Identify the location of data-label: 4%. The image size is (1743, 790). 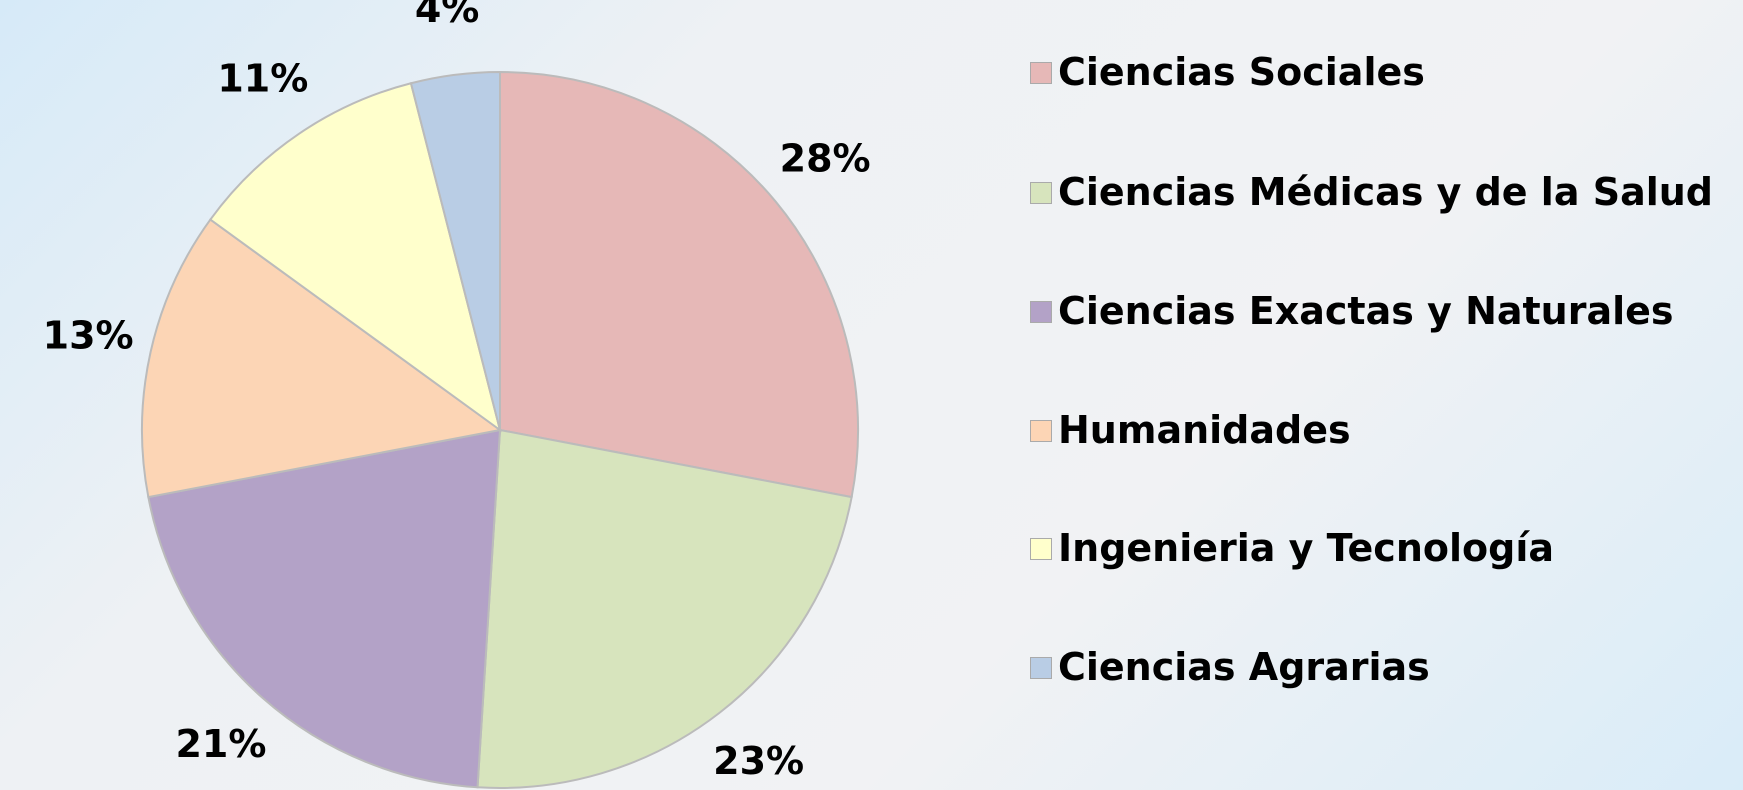
(447, 15).